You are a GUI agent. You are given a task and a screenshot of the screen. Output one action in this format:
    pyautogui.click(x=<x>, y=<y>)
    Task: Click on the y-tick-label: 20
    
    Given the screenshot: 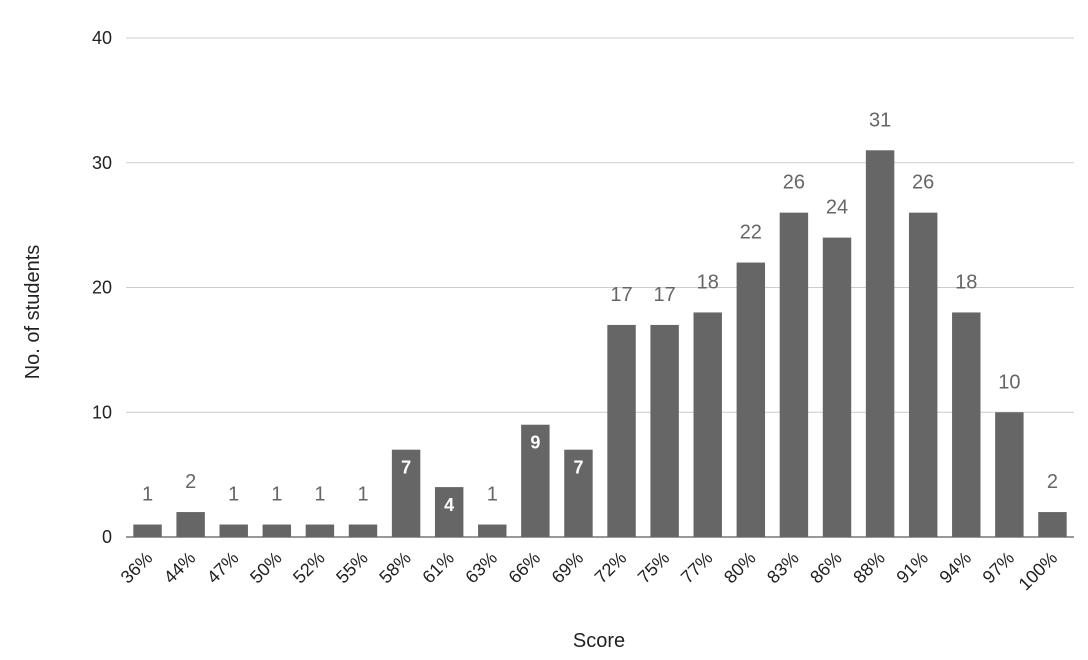 What is the action you would take?
    pyautogui.click(x=102, y=288)
    